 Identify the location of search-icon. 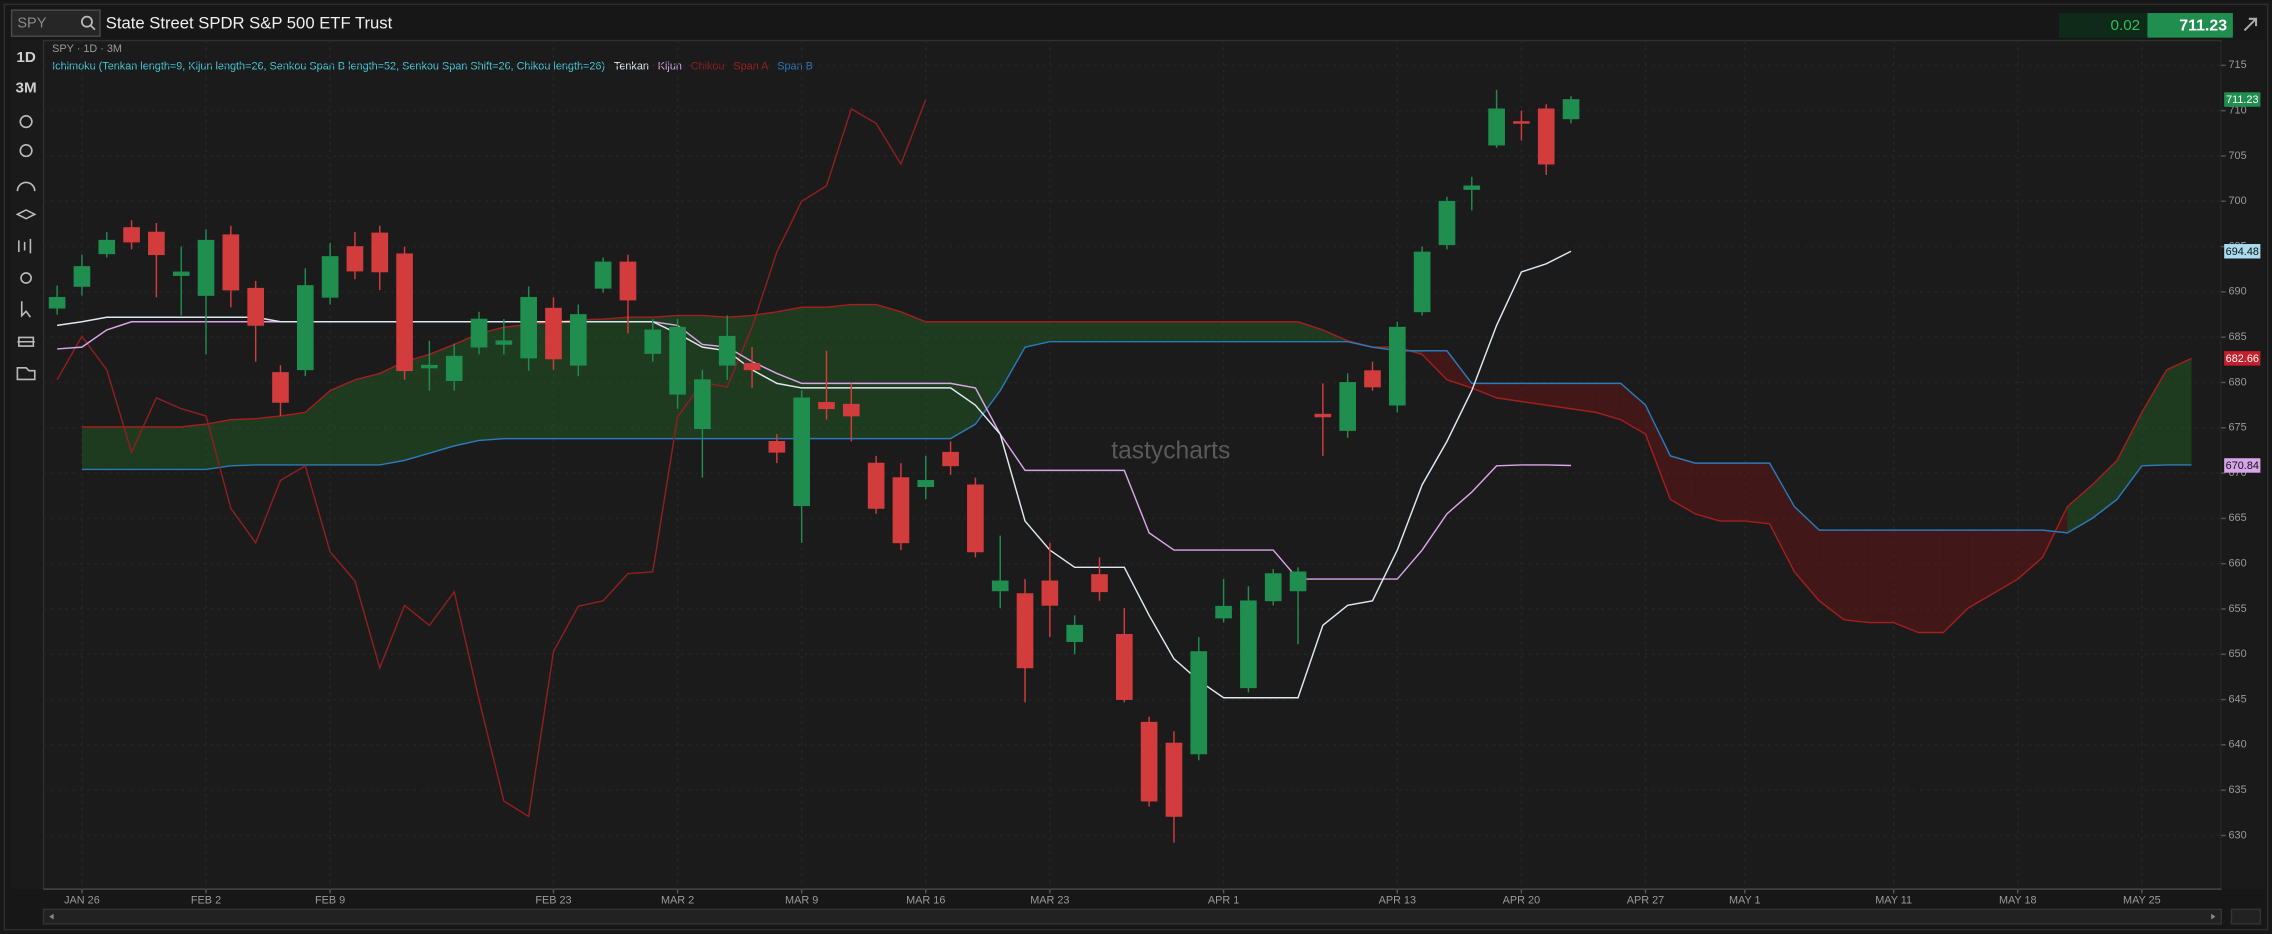
(86, 21).